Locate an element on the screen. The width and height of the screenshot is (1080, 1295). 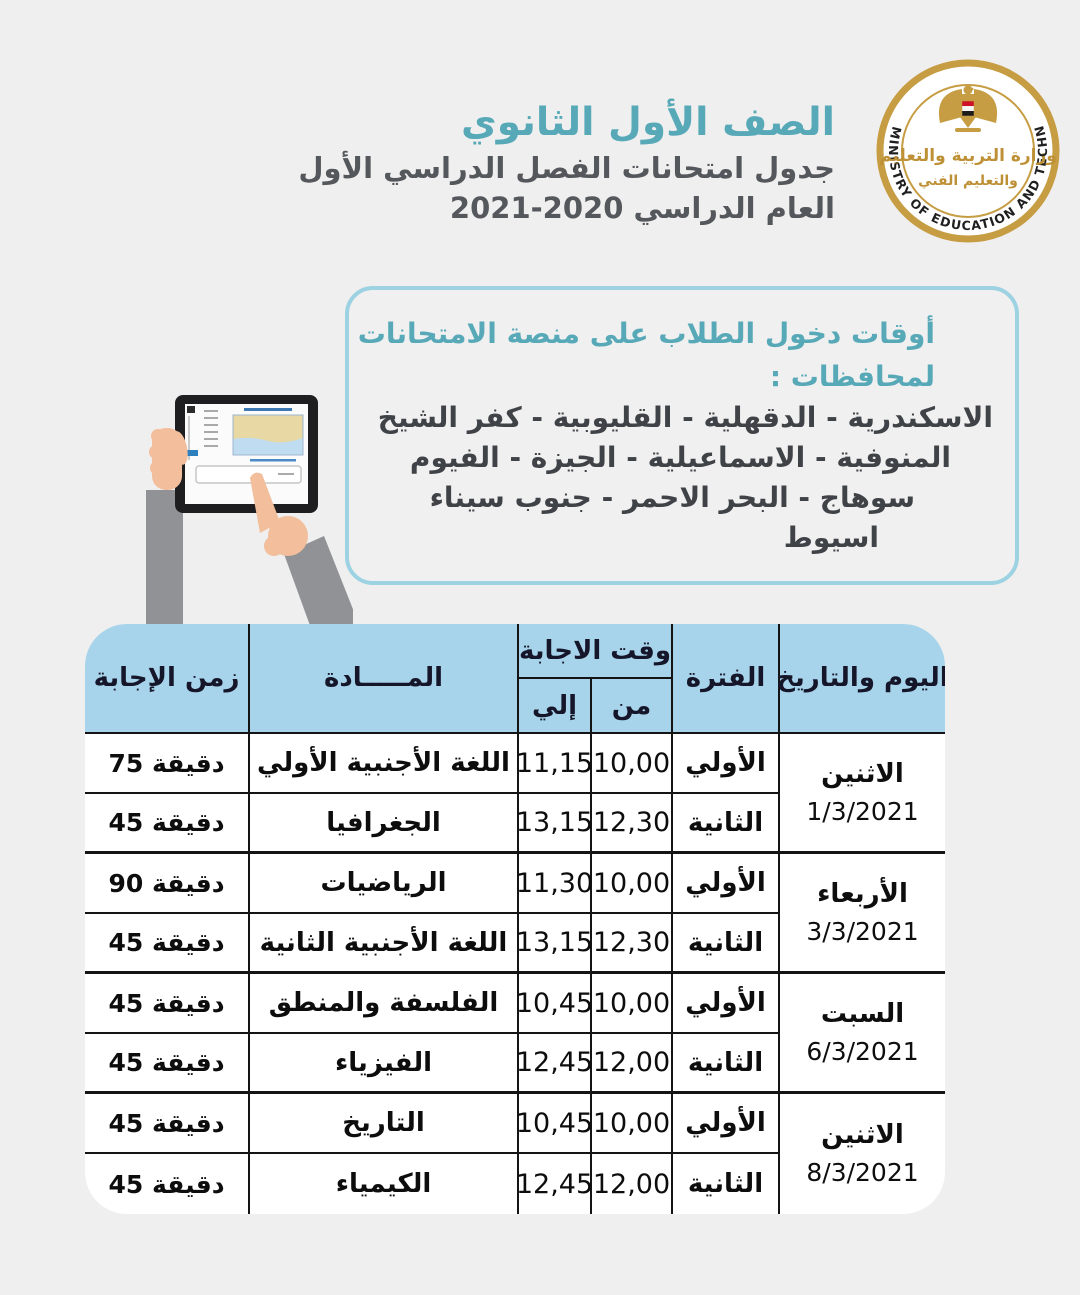
subject-cell: الرياضيات is located at coordinates (382, 884).